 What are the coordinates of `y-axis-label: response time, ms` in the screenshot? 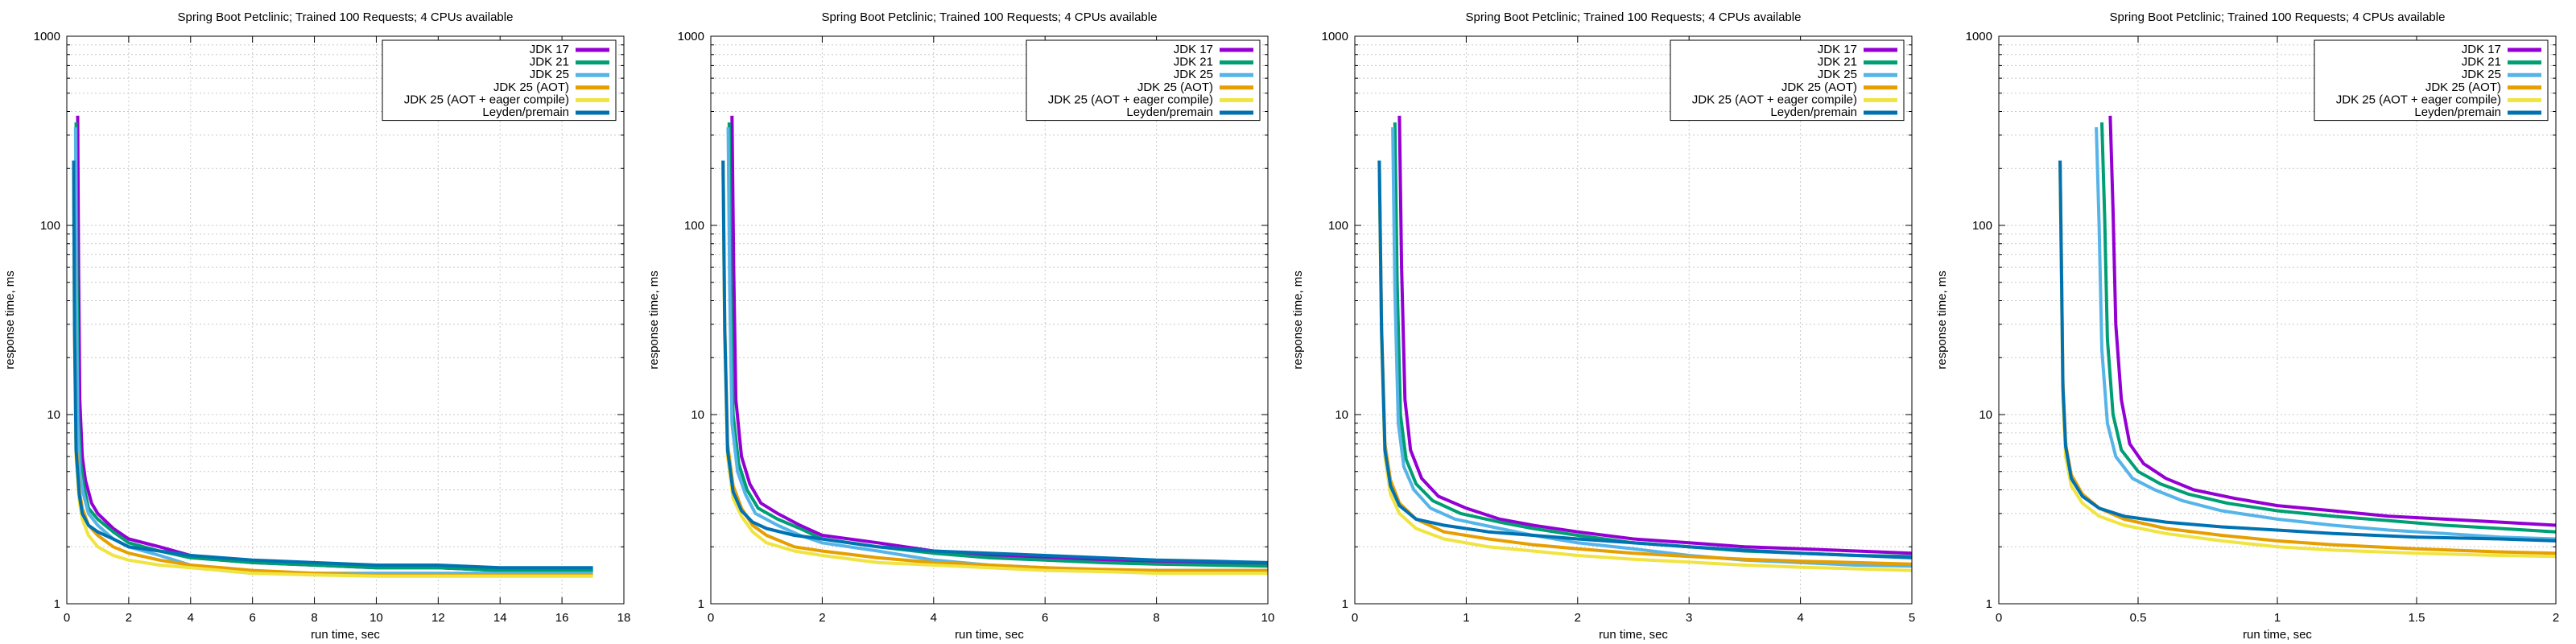 It's located at (1942, 319).